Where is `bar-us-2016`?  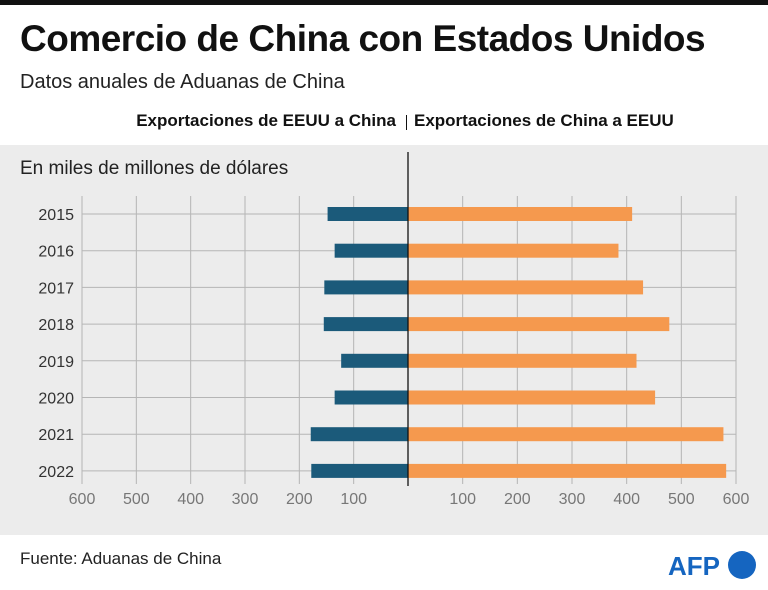 bar-us-2016 is located at coordinates (371, 250).